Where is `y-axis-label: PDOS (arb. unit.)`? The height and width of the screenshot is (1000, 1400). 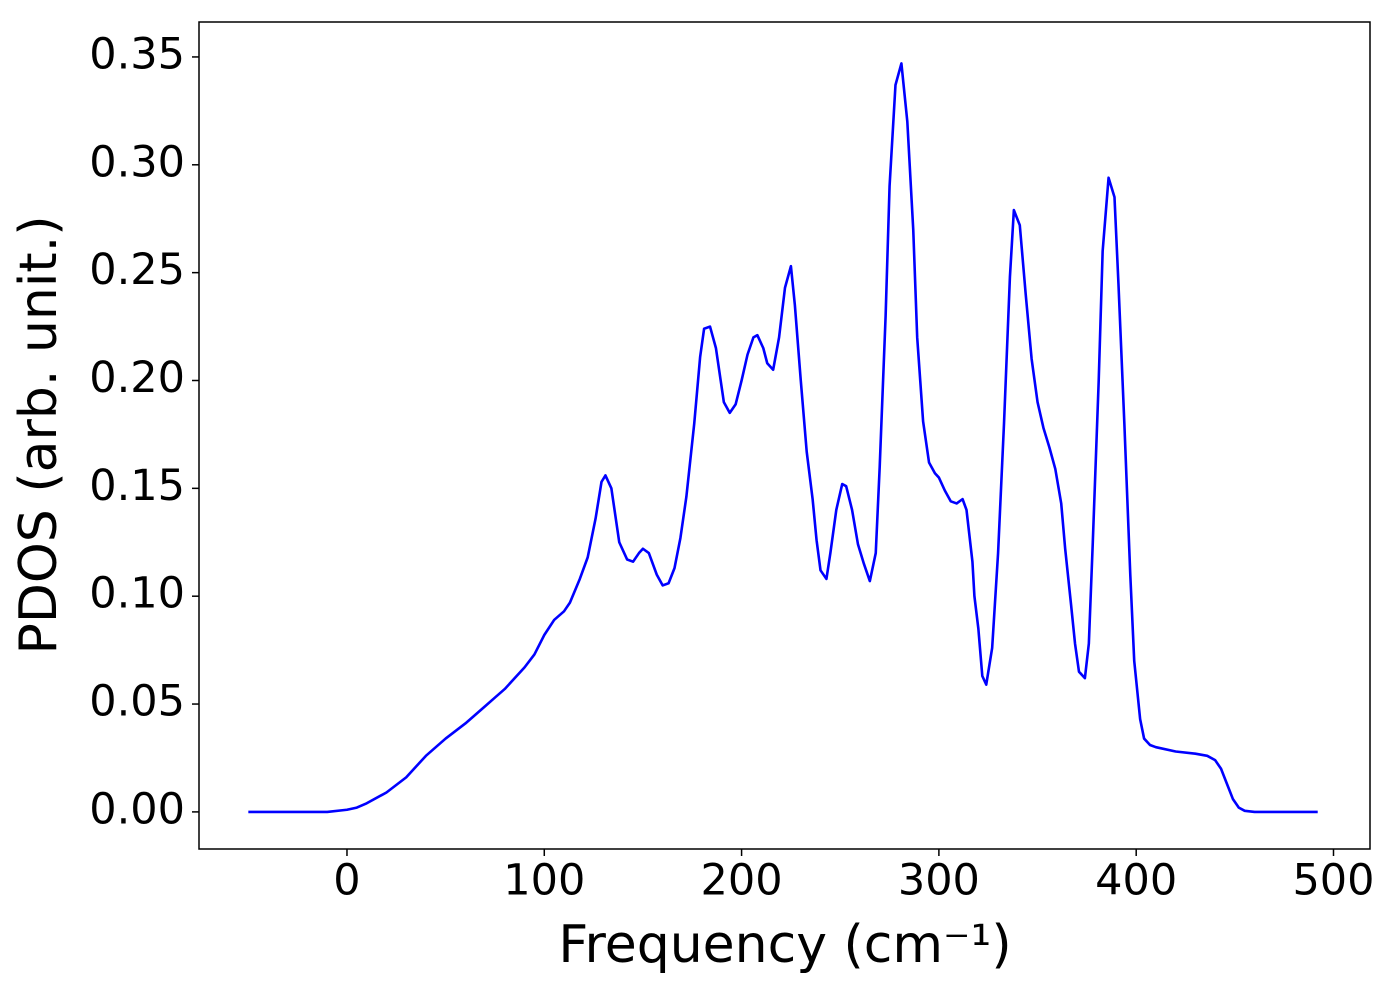 y-axis-label: PDOS (arb. unit.) is located at coordinates (39, 434).